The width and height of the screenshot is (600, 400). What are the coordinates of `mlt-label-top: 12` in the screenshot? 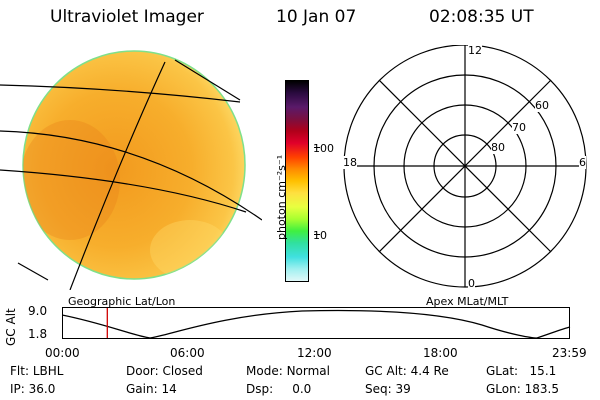 It's located at (475, 50).